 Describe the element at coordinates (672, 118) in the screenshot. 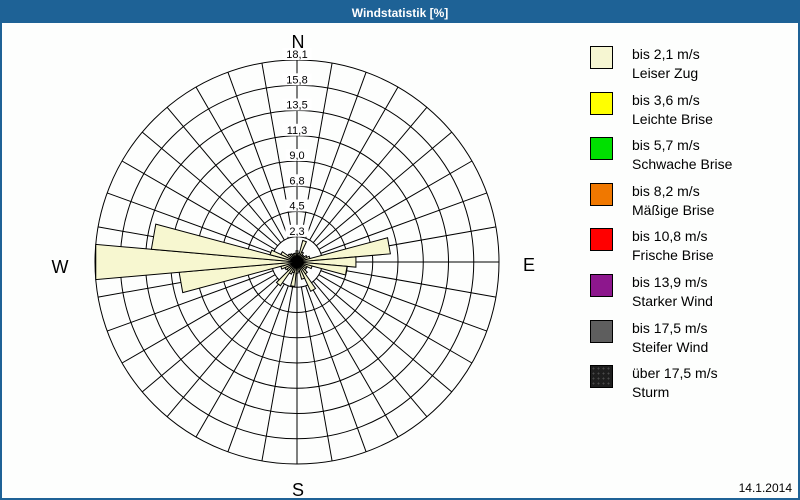

I see `legend-class-label: Leichte Brise` at that location.